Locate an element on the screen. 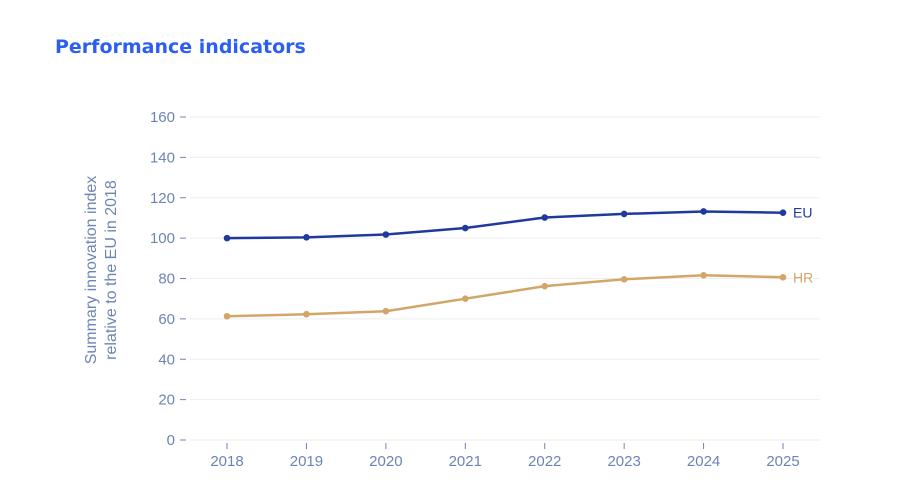 This screenshot has height=502, width=904. y-axis: 0 20 40 60 80 100 120 140 160 is located at coordinates (168, 279).